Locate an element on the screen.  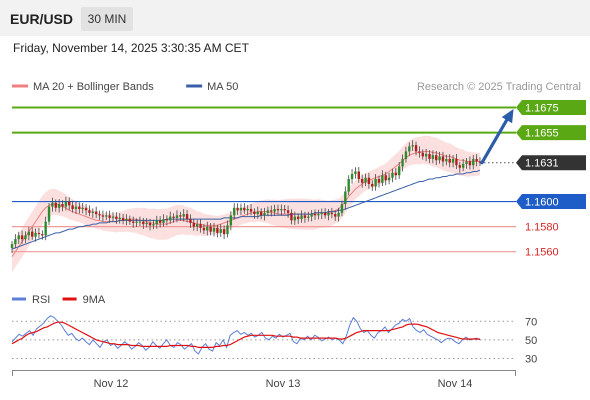
forecast-arrow is located at coordinates (494, 141).